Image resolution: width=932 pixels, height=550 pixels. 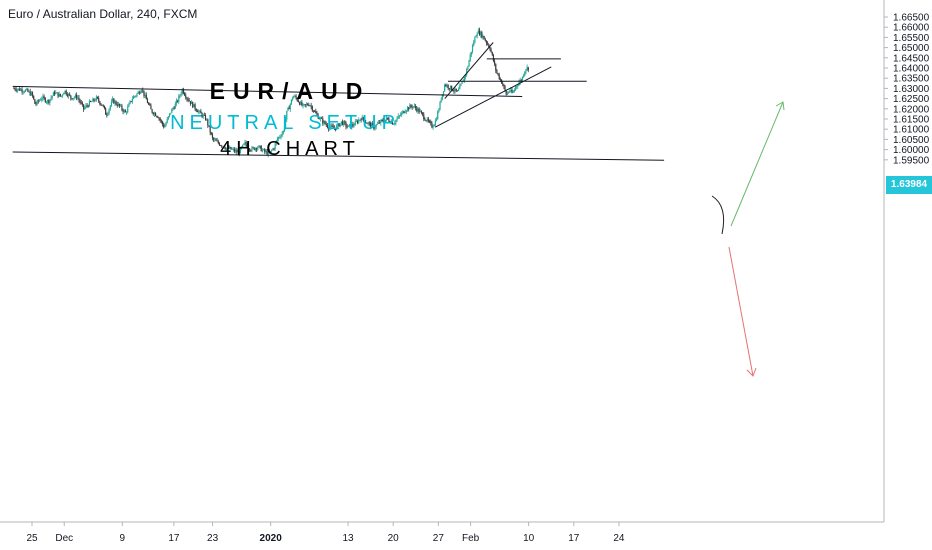 What do you see at coordinates (911, 58) in the screenshot?
I see `y-tick-label: 1.64500` at bounding box center [911, 58].